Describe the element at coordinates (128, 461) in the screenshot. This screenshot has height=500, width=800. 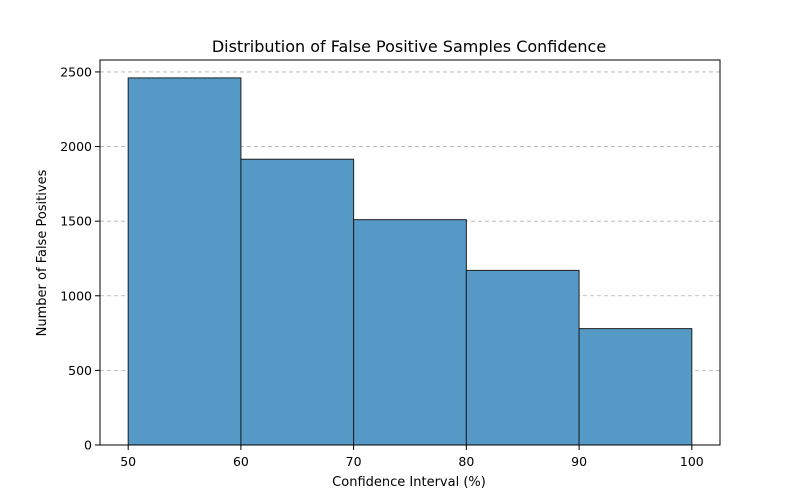
I see `x-tick-label-50: 50` at that location.